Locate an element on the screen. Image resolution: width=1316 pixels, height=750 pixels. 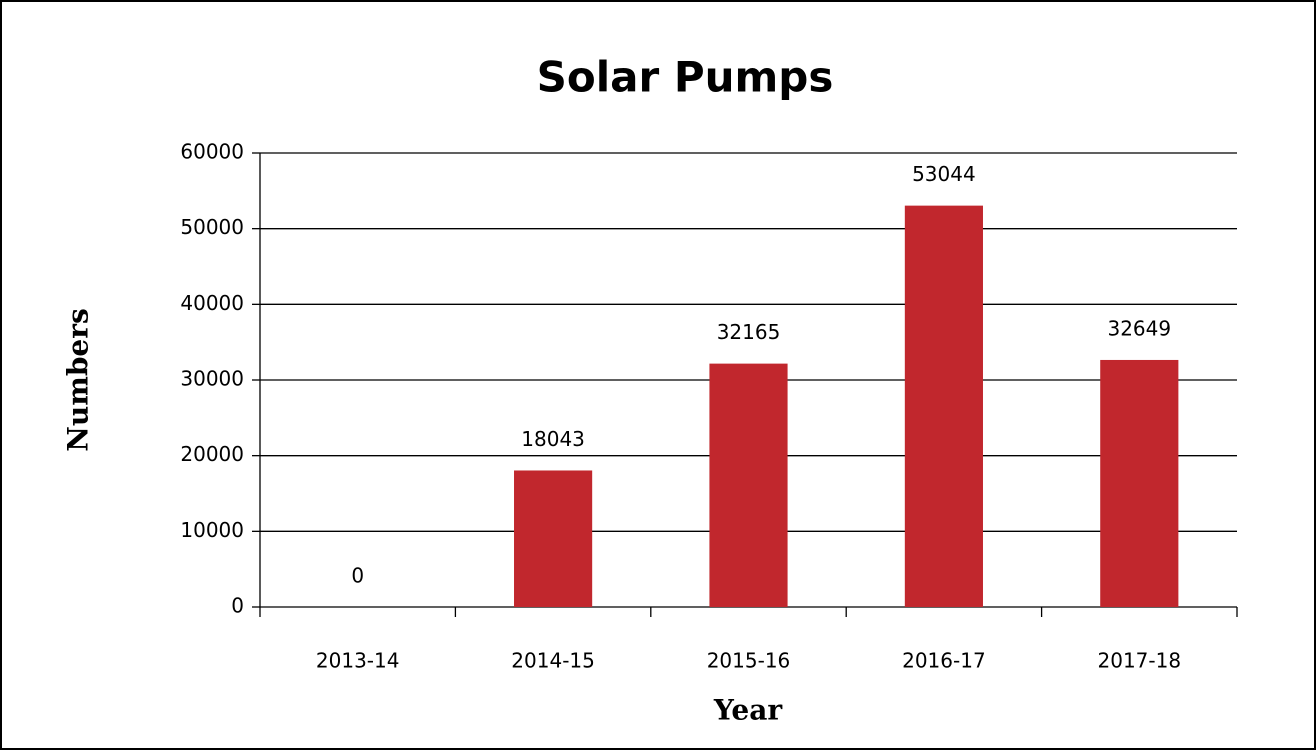
x-tick-label: 2014-15 is located at coordinates (553, 661).